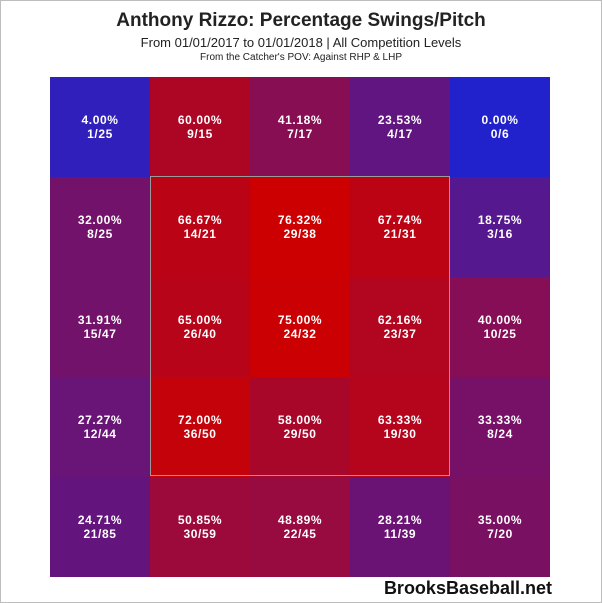  What do you see at coordinates (500, 134) in the screenshot?
I see `cell-fraction: 0/6` at bounding box center [500, 134].